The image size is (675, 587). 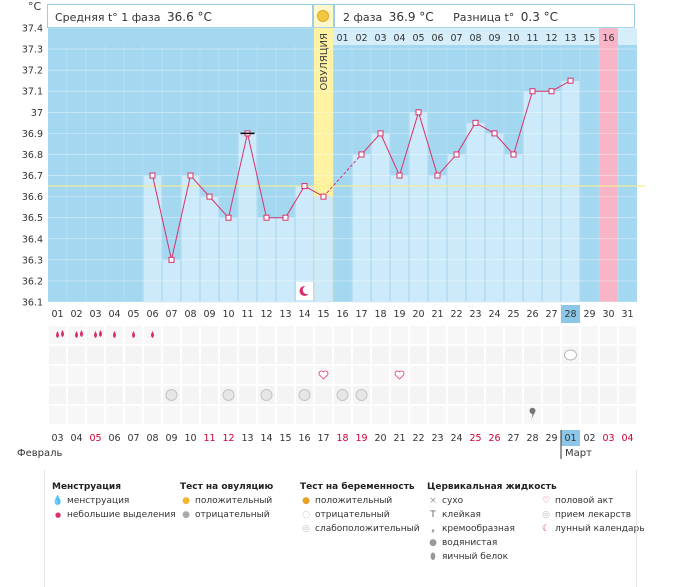 What do you see at coordinates (32, 303) in the screenshot?
I see `y-tick-label: 36.1` at bounding box center [32, 303].